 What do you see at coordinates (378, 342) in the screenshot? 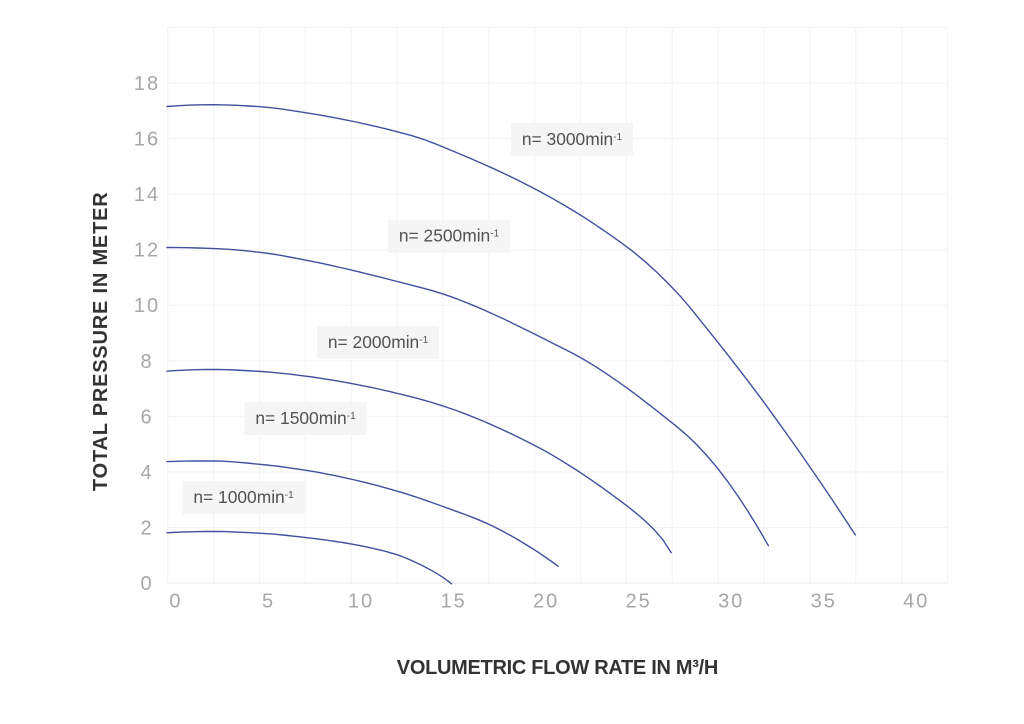
I see `svg-text: n= 2000min-1` at bounding box center [378, 342].